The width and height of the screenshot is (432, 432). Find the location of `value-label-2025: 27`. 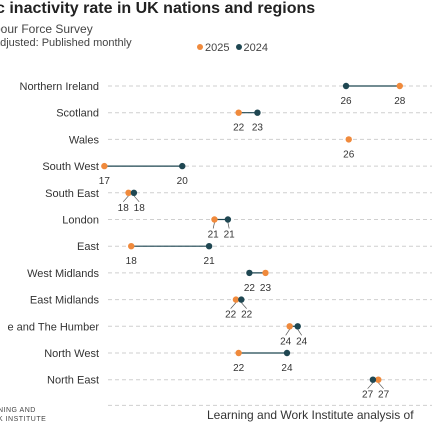

value-label-2025: 27 is located at coordinates (384, 395).